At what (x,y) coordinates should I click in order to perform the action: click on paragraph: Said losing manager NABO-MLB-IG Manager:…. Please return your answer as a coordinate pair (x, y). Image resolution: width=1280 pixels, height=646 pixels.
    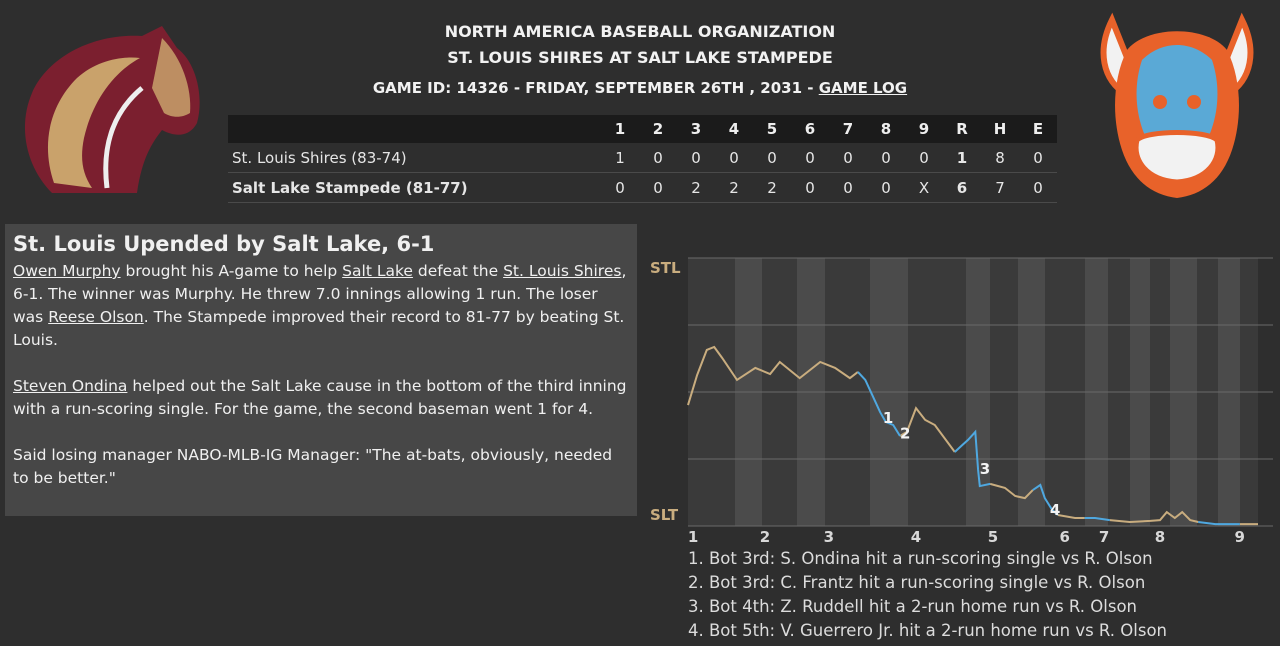
    Looking at the image, I should click on (321, 467).